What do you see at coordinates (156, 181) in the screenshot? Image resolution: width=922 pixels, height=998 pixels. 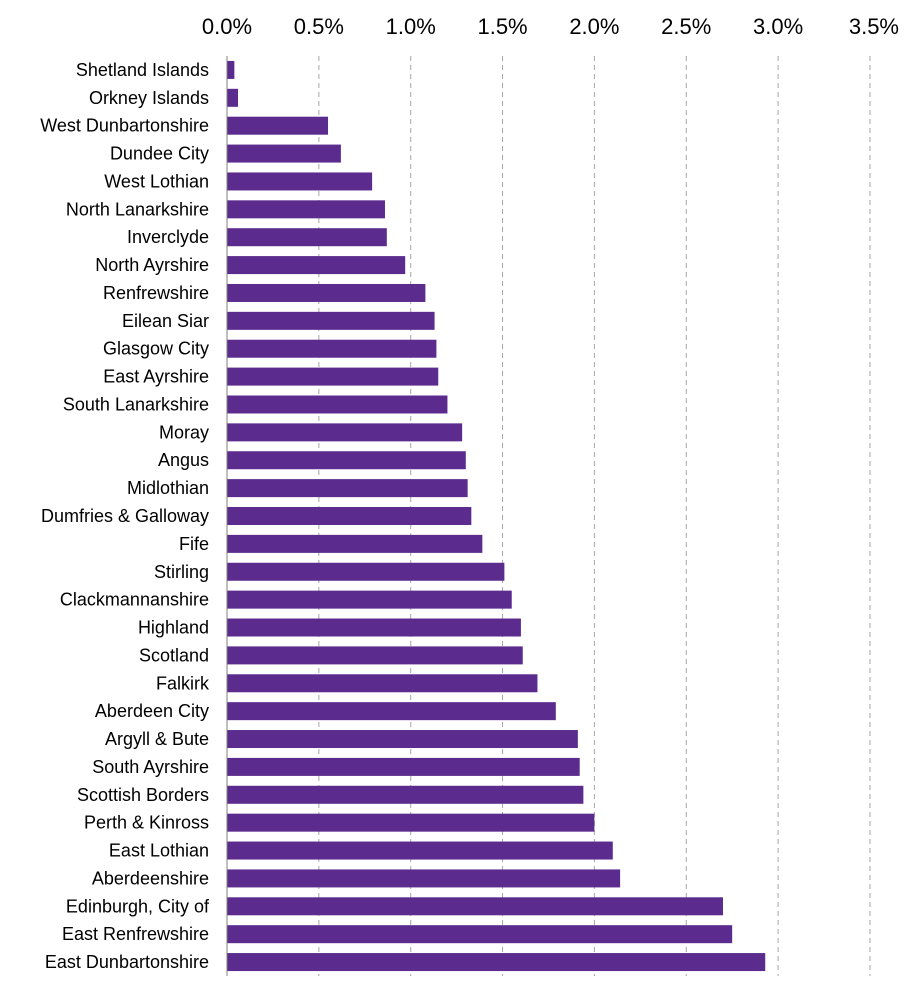 I see `category-label: West Lothian` at bounding box center [156, 181].